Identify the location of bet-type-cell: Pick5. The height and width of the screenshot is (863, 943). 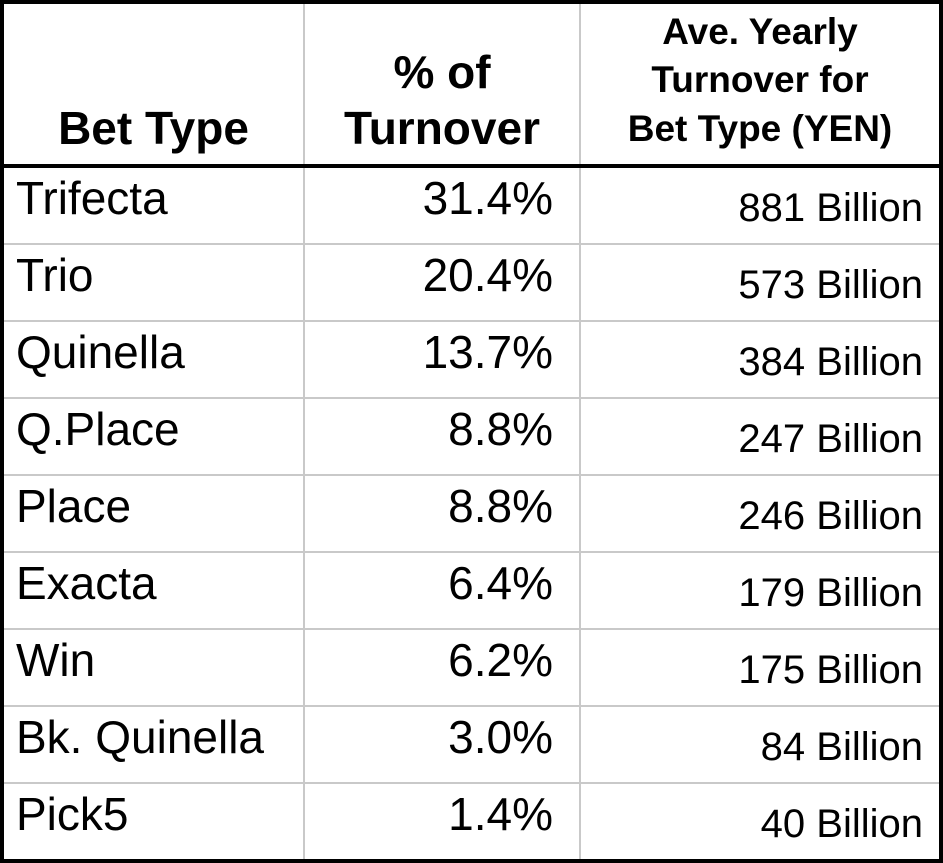
(154, 821).